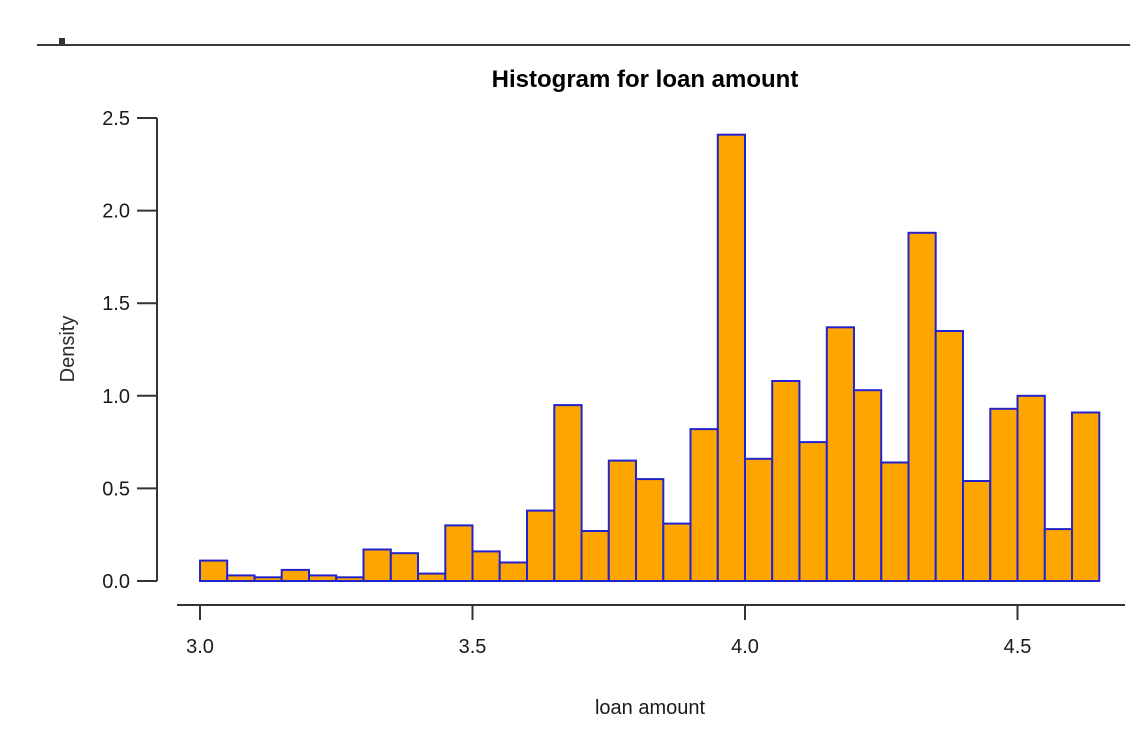 The height and width of the screenshot is (747, 1130). Describe the element at coordinates (116, 304) in the screenshot. I see `y-tick-label: 1.5` at that location.